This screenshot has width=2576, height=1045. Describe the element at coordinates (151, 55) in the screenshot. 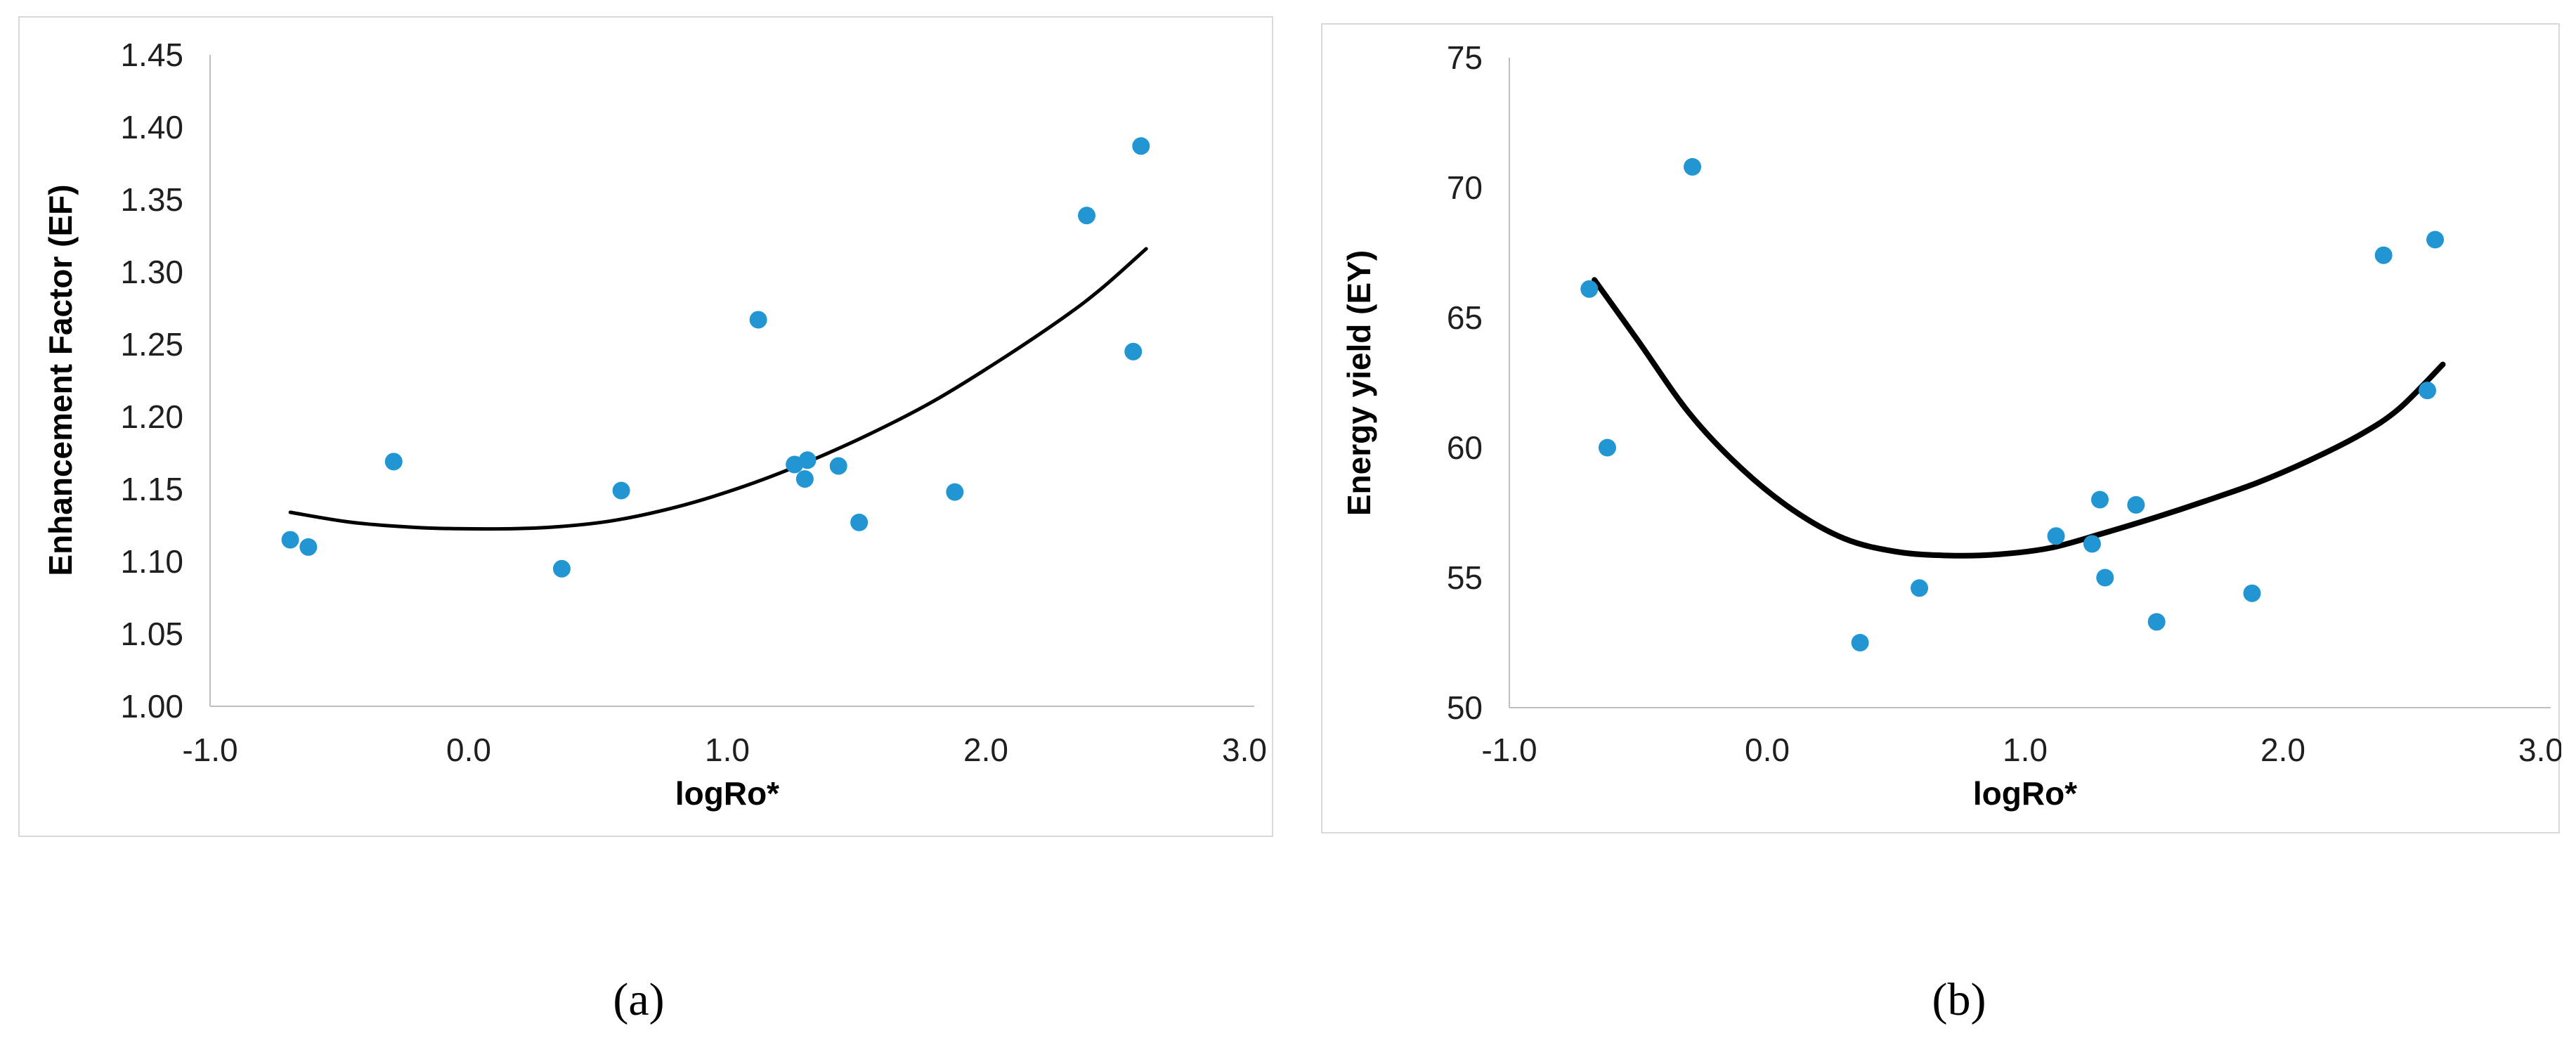

I see `y-tick-label: 1.45` at that location.